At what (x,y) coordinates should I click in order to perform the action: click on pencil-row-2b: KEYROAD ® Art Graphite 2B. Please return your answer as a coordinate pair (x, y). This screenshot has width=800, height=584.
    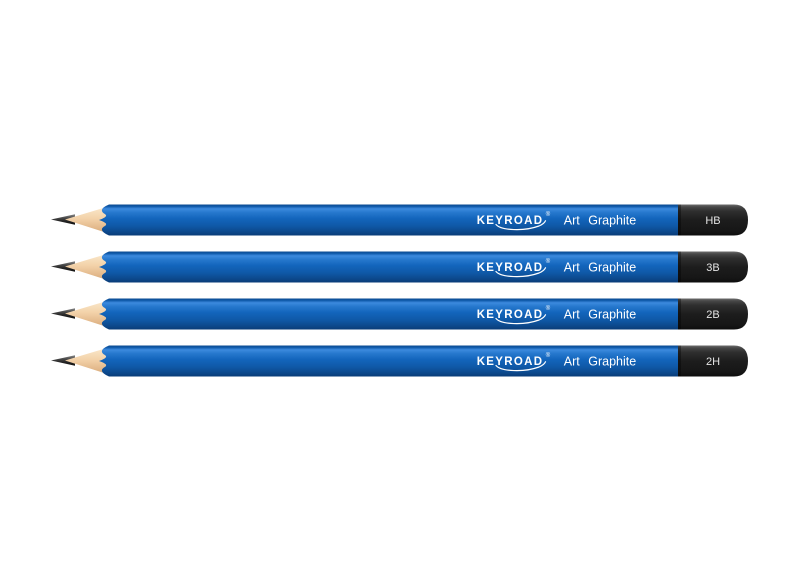
    Looking at the image, I should click on (400, 314).